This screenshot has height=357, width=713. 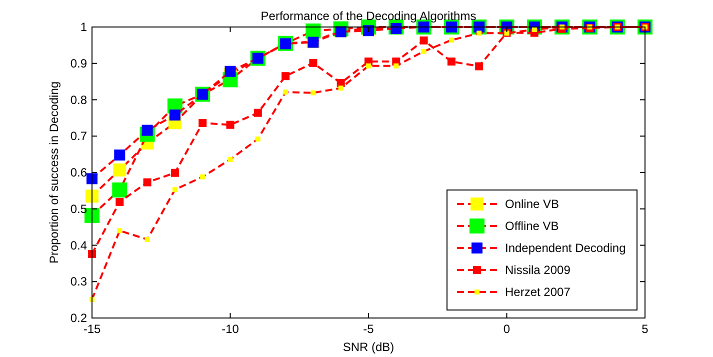 I want to click on y-tick-label: 0.9, so click(x=79, y=63).